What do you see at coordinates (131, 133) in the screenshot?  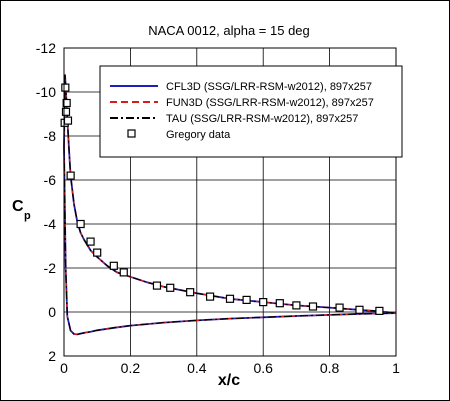 I see `legend-swatch` at bounding box center [131, 133].